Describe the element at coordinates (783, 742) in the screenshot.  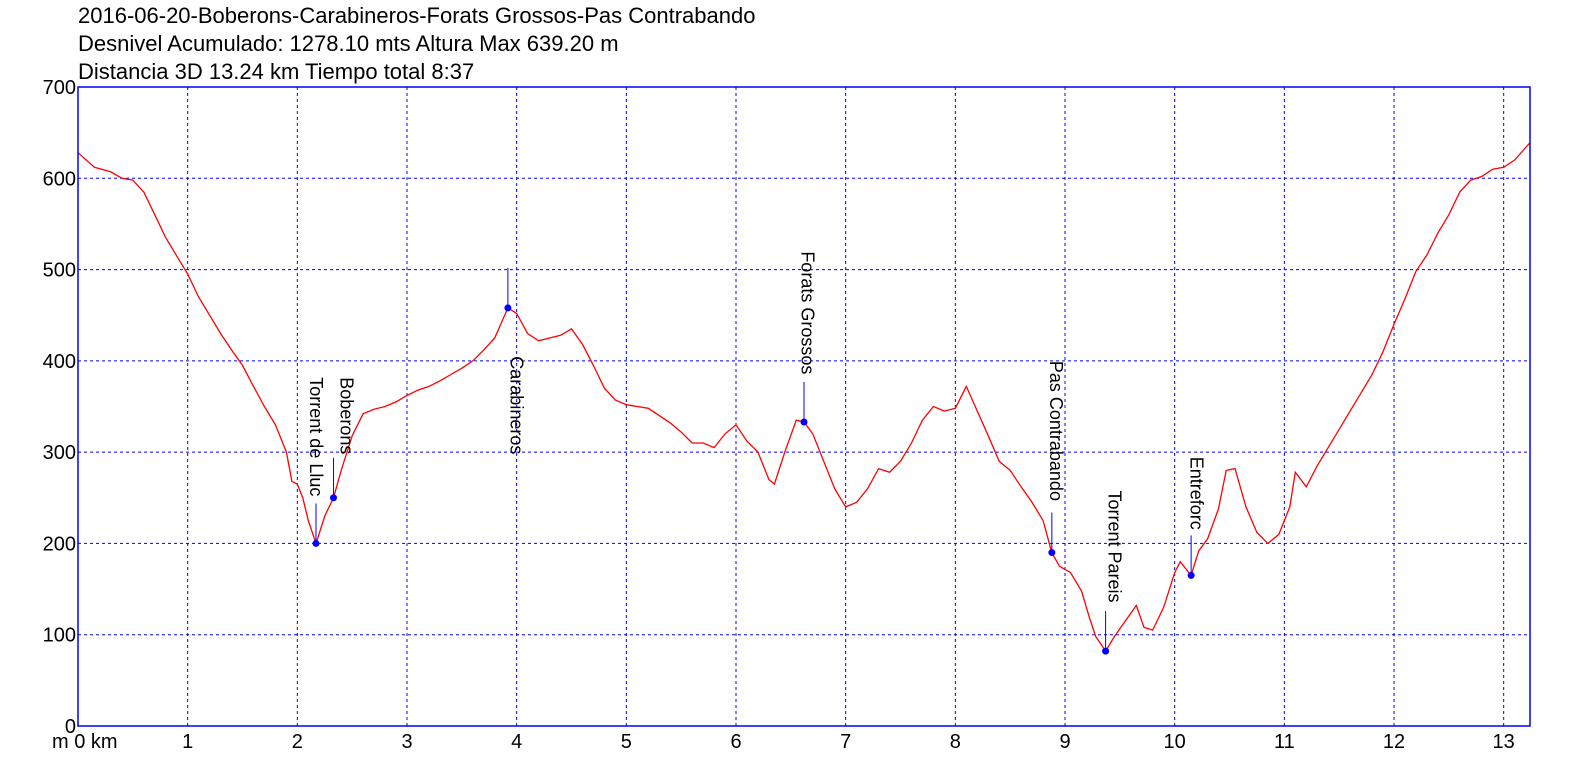
I see `x-axis-ticks: m 0 km 1 2 3 4 5 6 7 8 9 10 11 12 13` at that location.